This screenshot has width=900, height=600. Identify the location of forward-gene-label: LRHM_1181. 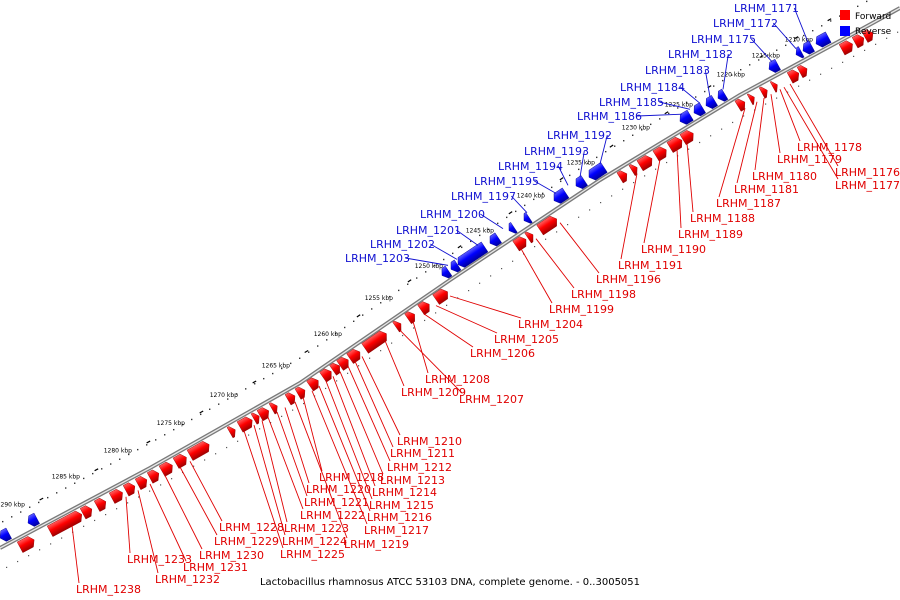
(766, 189).